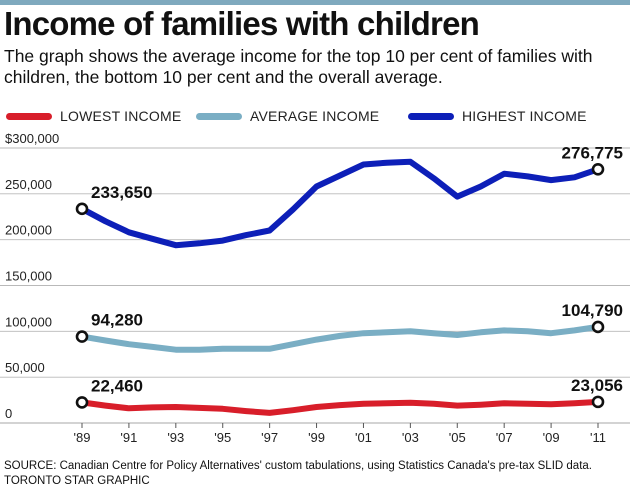  What do you see at coordinates (316, 437) in the screenshot?
I see `x-tick-label: '99` at bounding box center [316, 437].